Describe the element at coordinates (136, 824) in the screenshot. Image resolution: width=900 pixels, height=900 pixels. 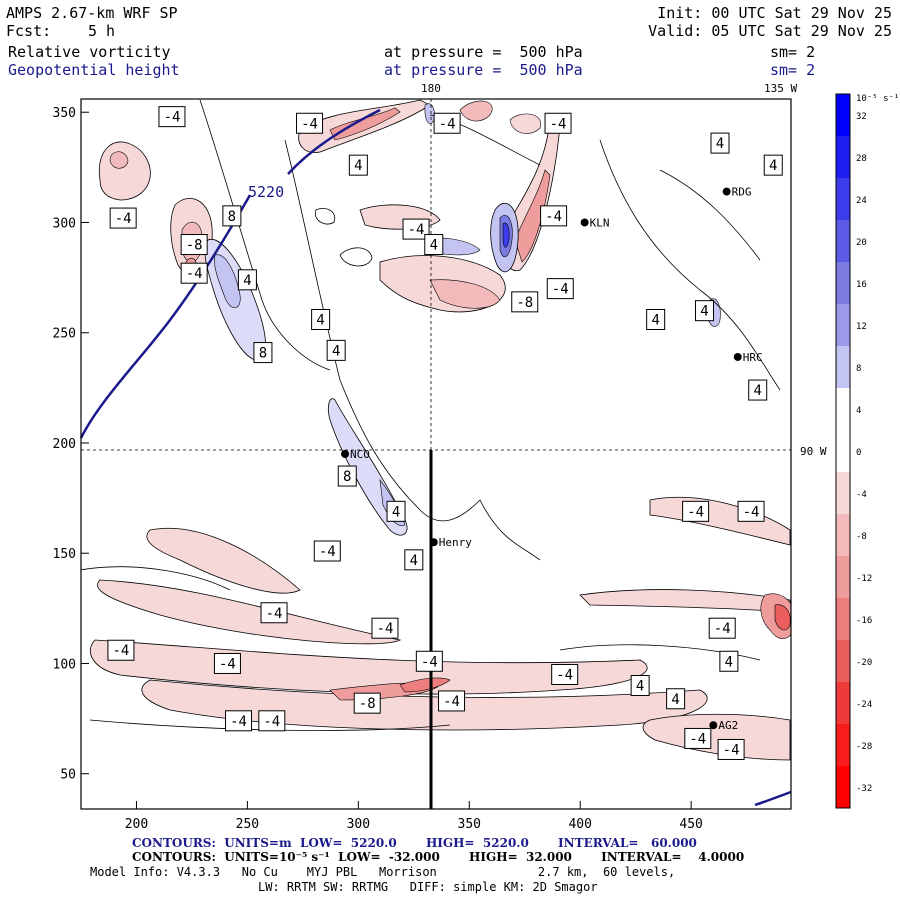
I see `x-tick-label: 200` at that location.